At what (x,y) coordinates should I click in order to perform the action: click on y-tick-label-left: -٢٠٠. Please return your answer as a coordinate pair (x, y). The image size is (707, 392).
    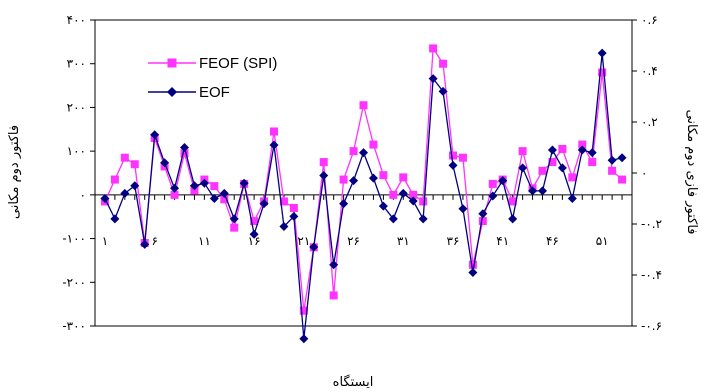
    Looking at the image, I should click on (74, 282).